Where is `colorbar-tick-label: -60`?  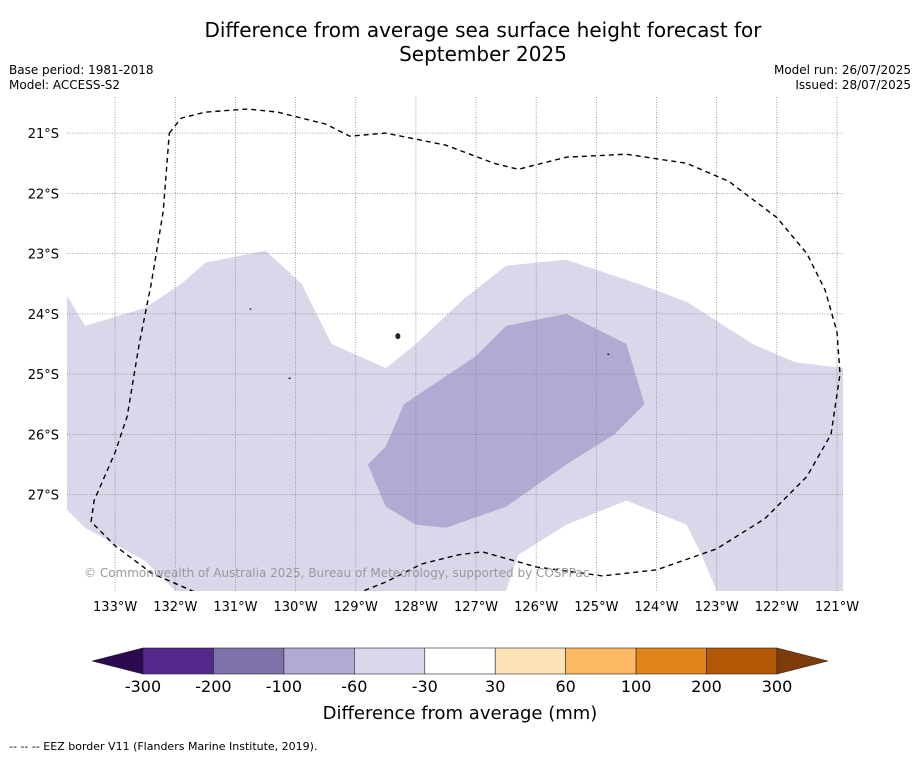
colorbar-tick-label: -60 is located at coordinates (354, 686).